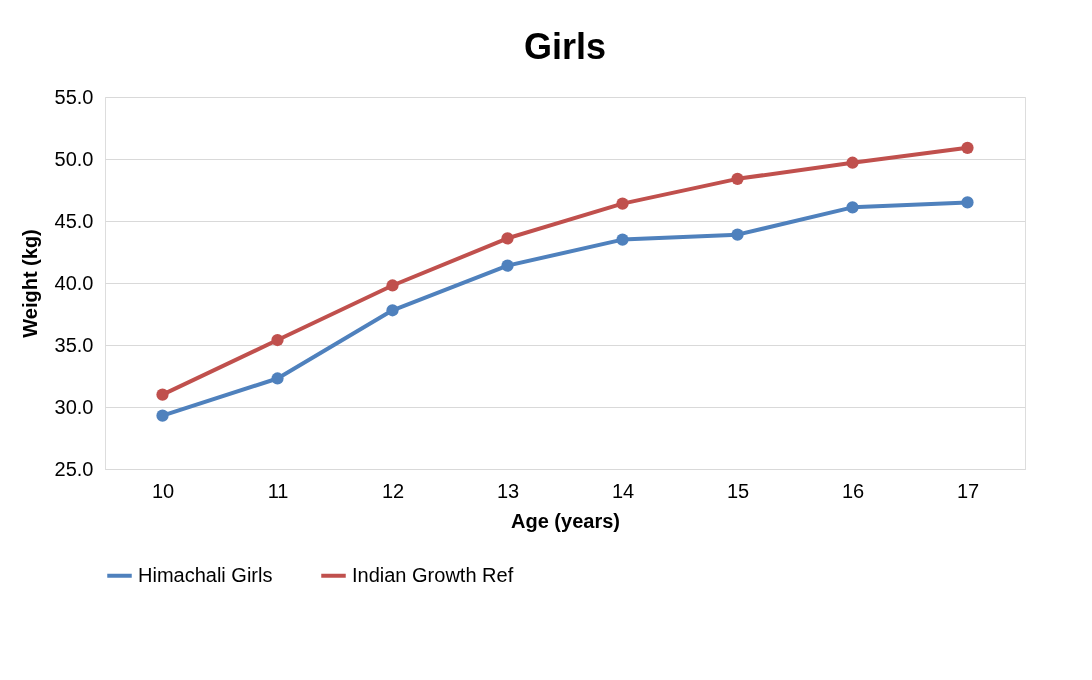 Image resolution: width=1092 pixels, height=680 pixels. I want to click on y-axis-title: Weight (kg), so click(29, 283).